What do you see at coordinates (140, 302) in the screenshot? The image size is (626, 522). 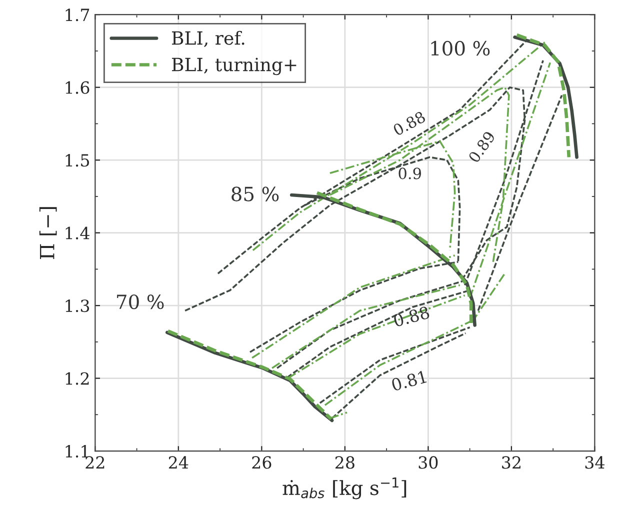 I see `annotation: 70 %` at bounding box center [140, 302].